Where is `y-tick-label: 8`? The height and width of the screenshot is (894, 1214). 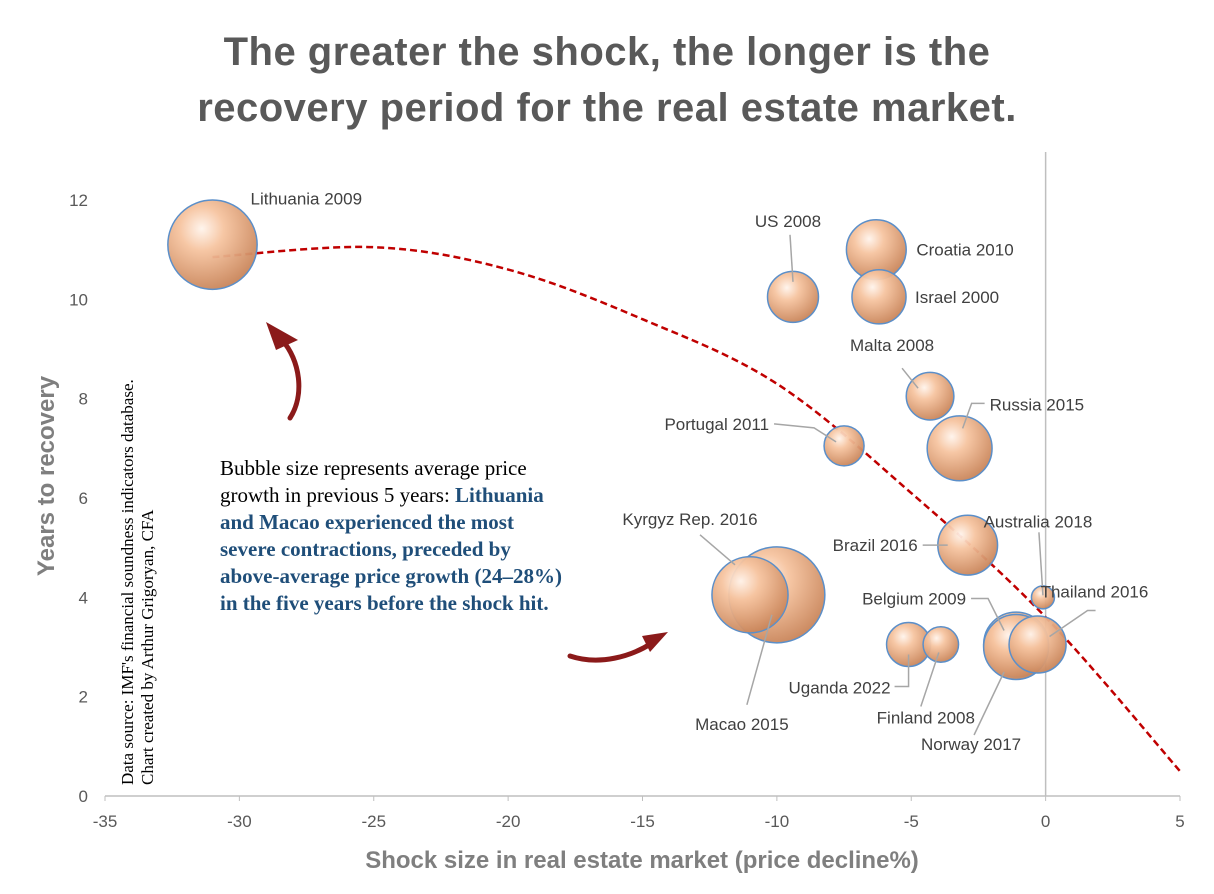
y-tick-label: 8 is located at coordinates (83, 399).